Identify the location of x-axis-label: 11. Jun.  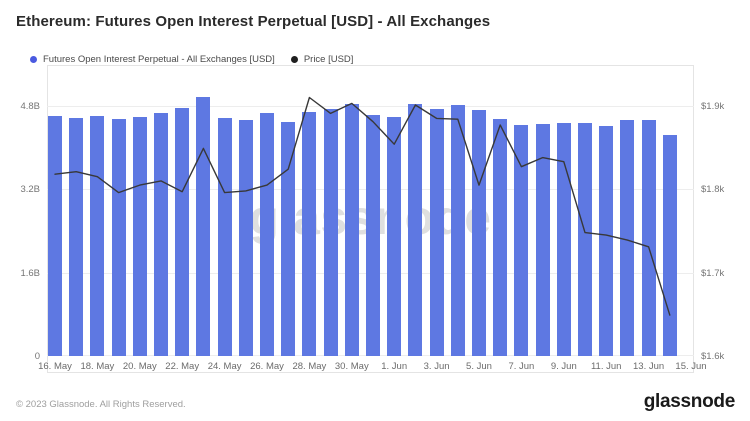
(606, 366).